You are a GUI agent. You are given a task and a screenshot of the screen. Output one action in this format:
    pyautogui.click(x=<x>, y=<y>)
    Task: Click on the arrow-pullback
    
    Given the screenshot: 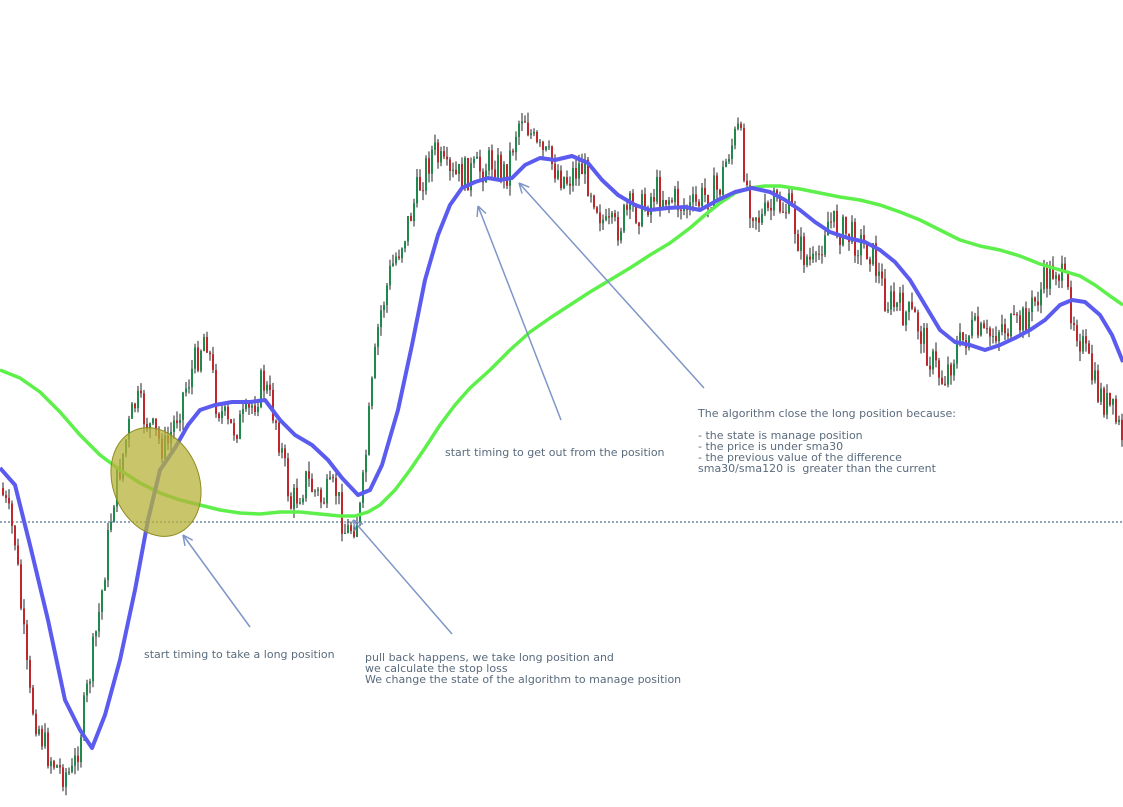 What is the action you would take?
    pyautogui.click(x=402, y=577)
    